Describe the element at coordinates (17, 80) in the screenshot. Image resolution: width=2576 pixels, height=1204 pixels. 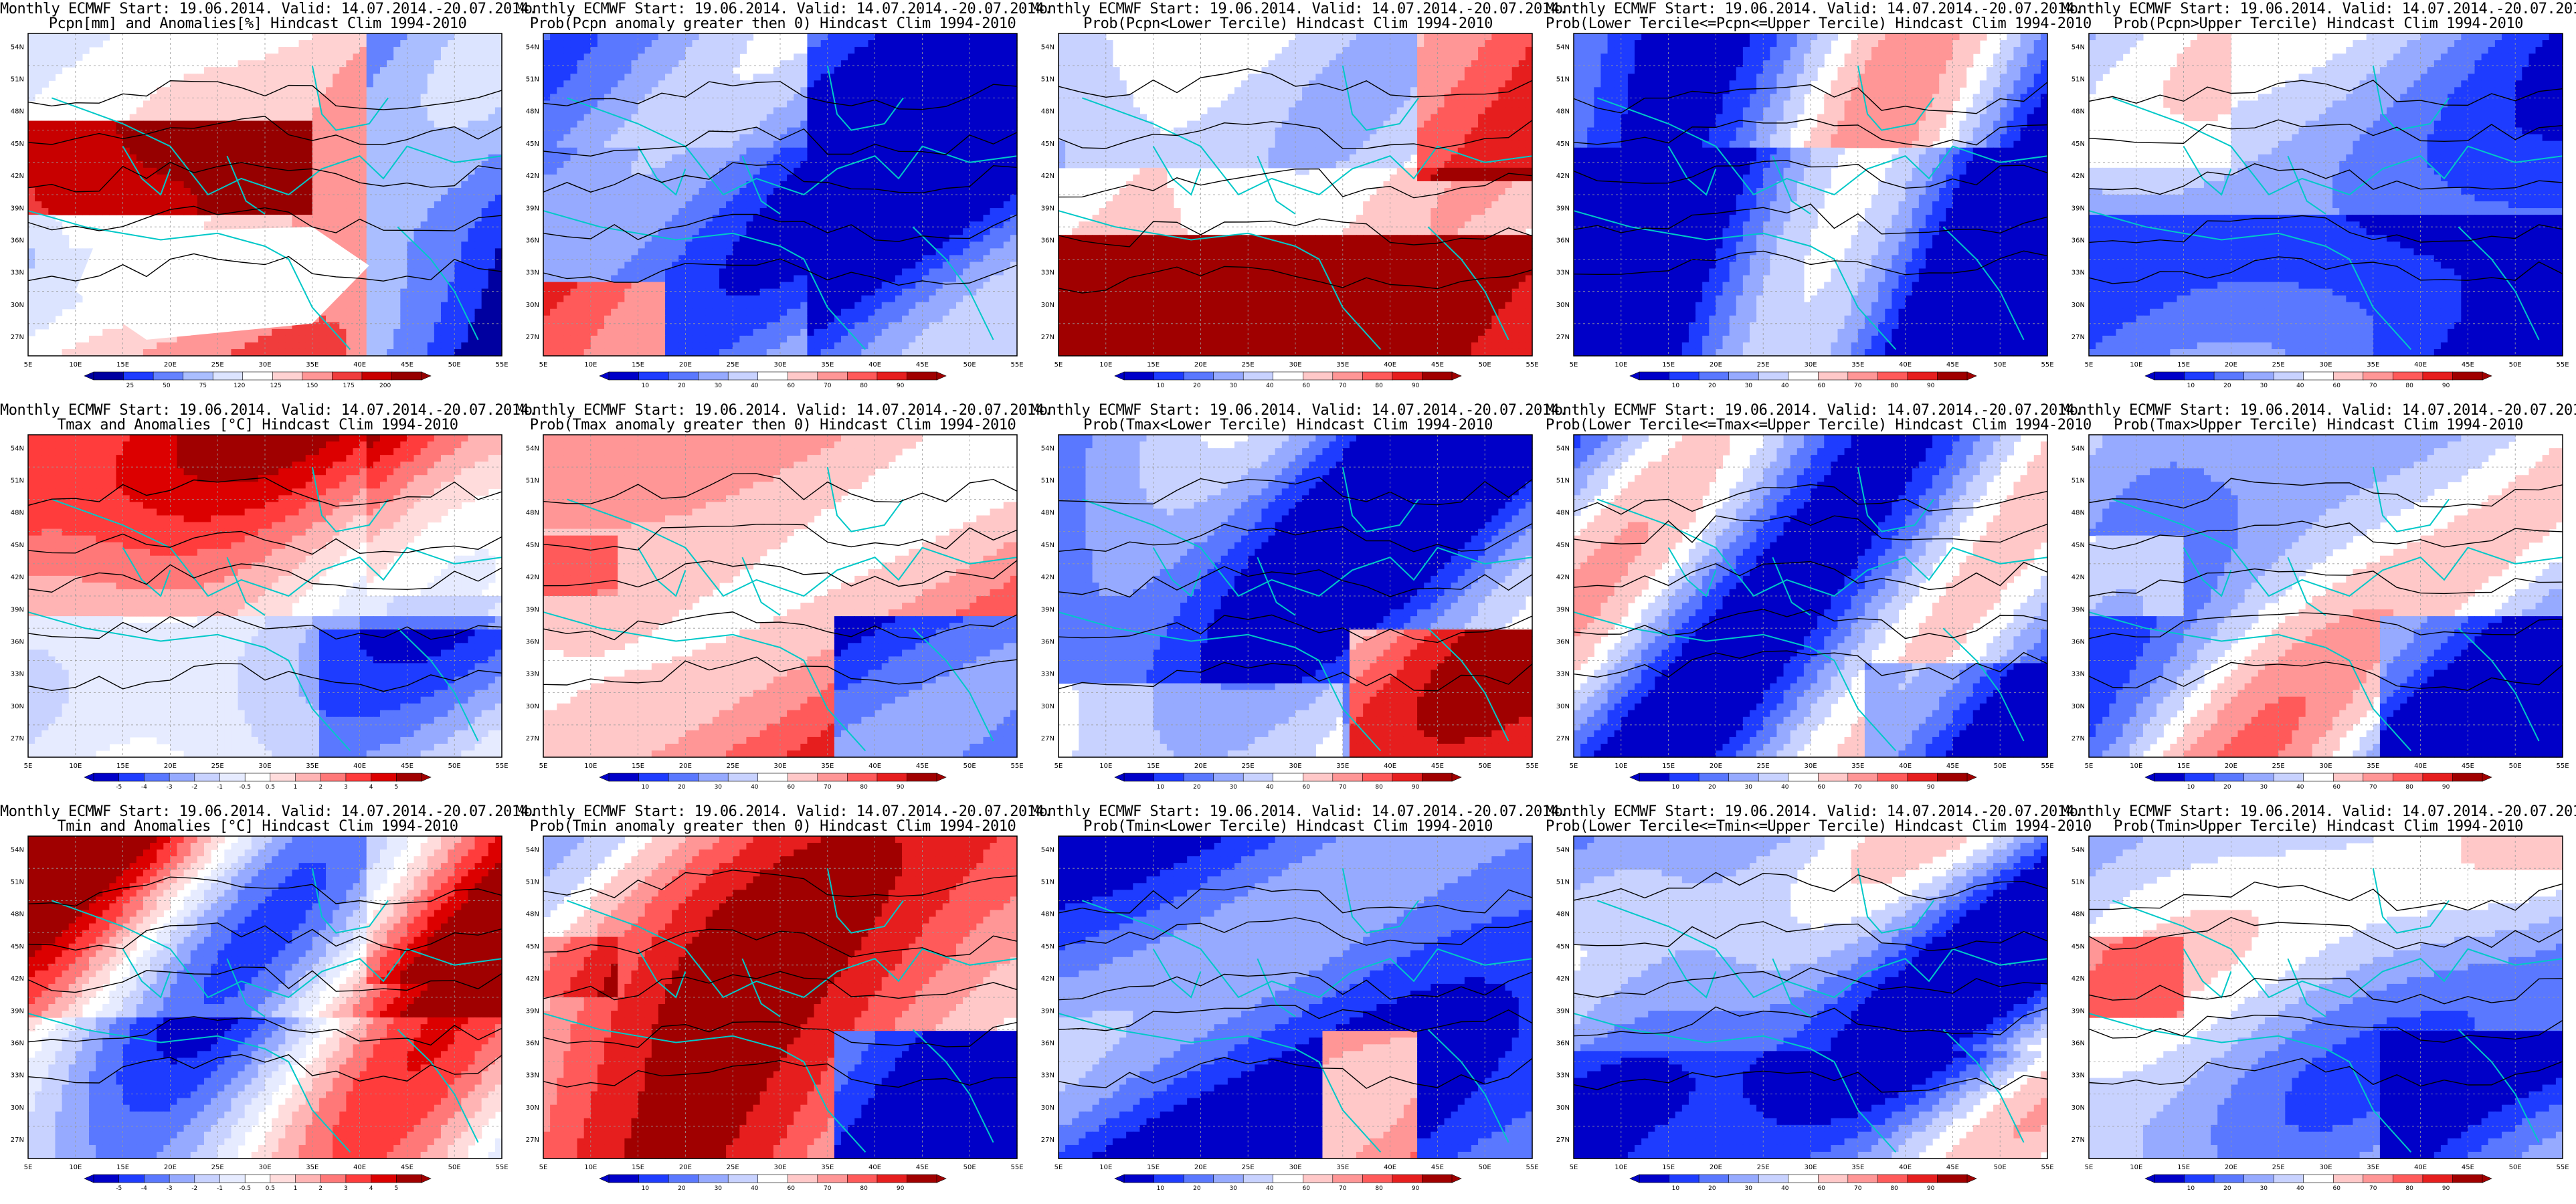
I see `lat-label: 51N` at that location.